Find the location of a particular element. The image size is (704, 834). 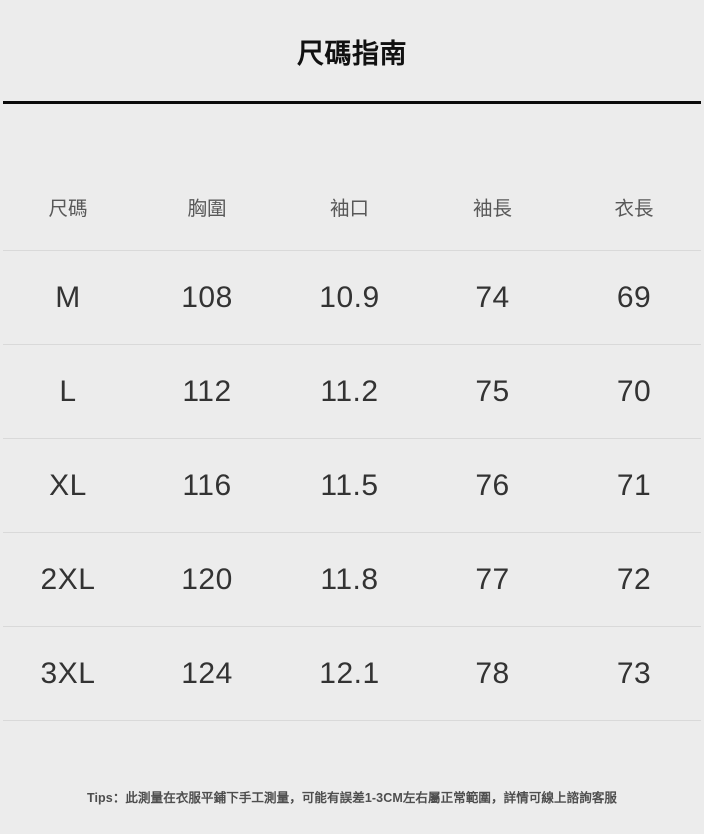

cell-length: 71 is located at coordinates (634, 485).